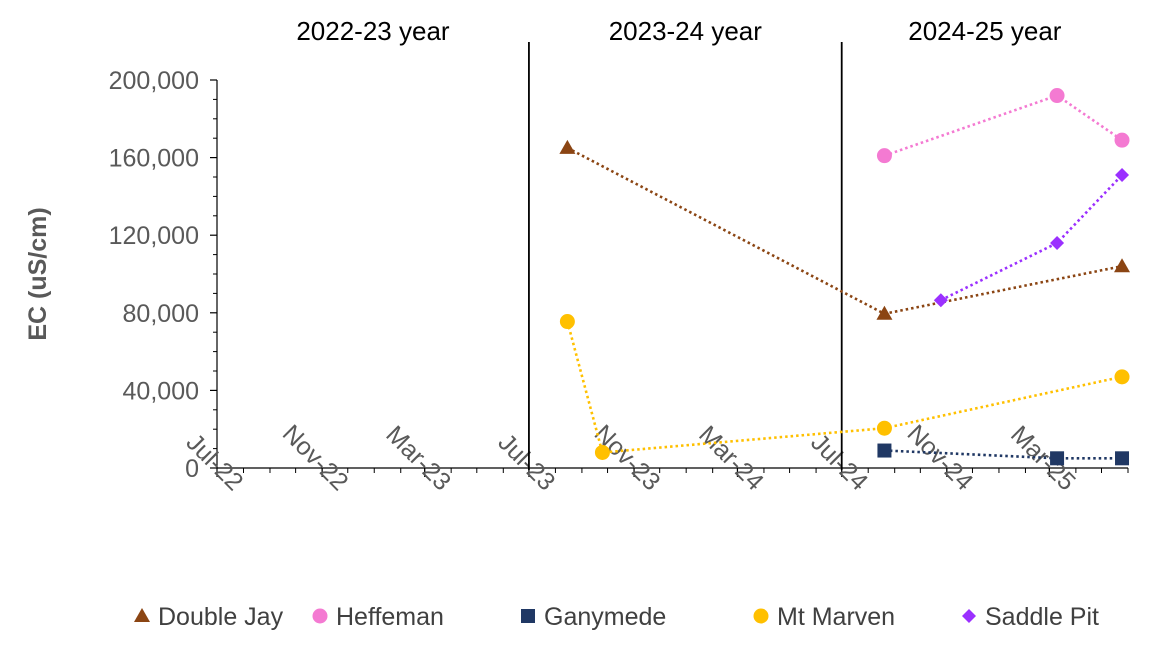  Describe the element at coordinates (839, 462) in the screenshot. I see `x-tick-label: Jul-24` at that location.